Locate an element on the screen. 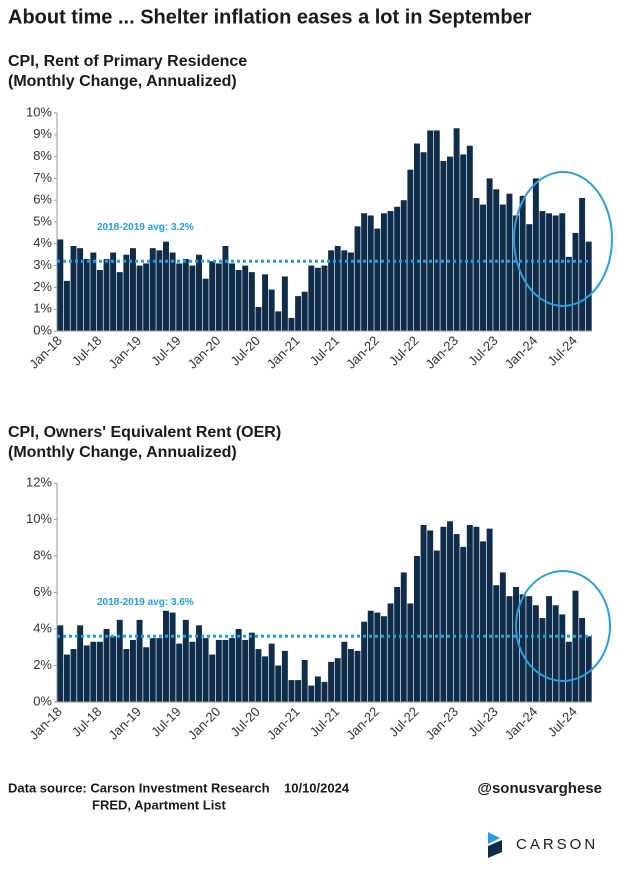 Image resolution: width=617 pixels, height=880 pixels. x-tick-label: Jul-24 is located at coordinates (562, 351).